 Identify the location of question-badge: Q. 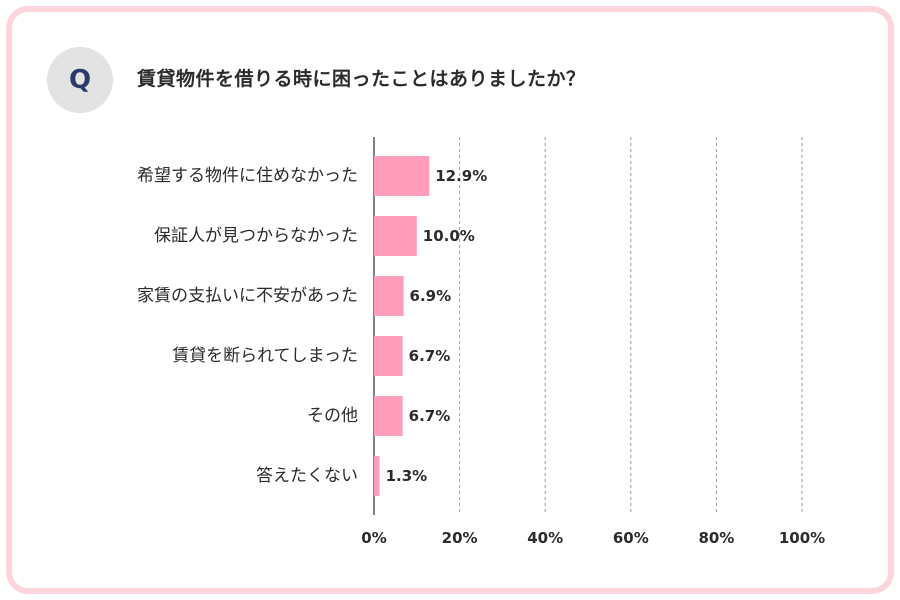
(80, 80).